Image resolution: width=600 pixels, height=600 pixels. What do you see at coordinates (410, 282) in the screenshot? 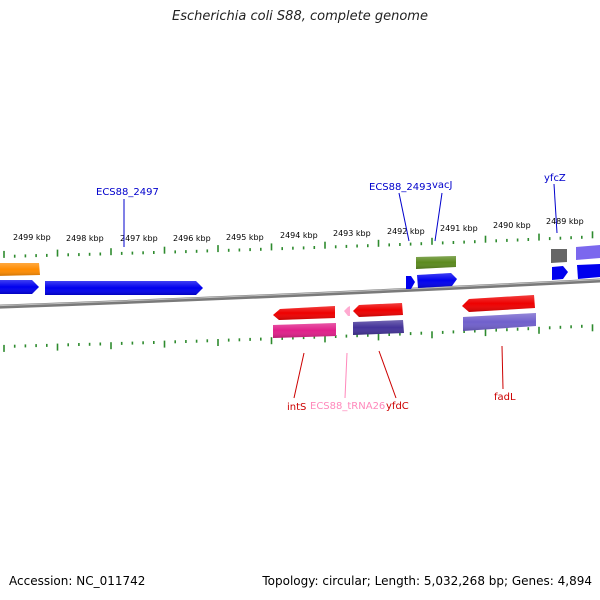
I see `gene-blue-small` at bounding box center [410, 282].